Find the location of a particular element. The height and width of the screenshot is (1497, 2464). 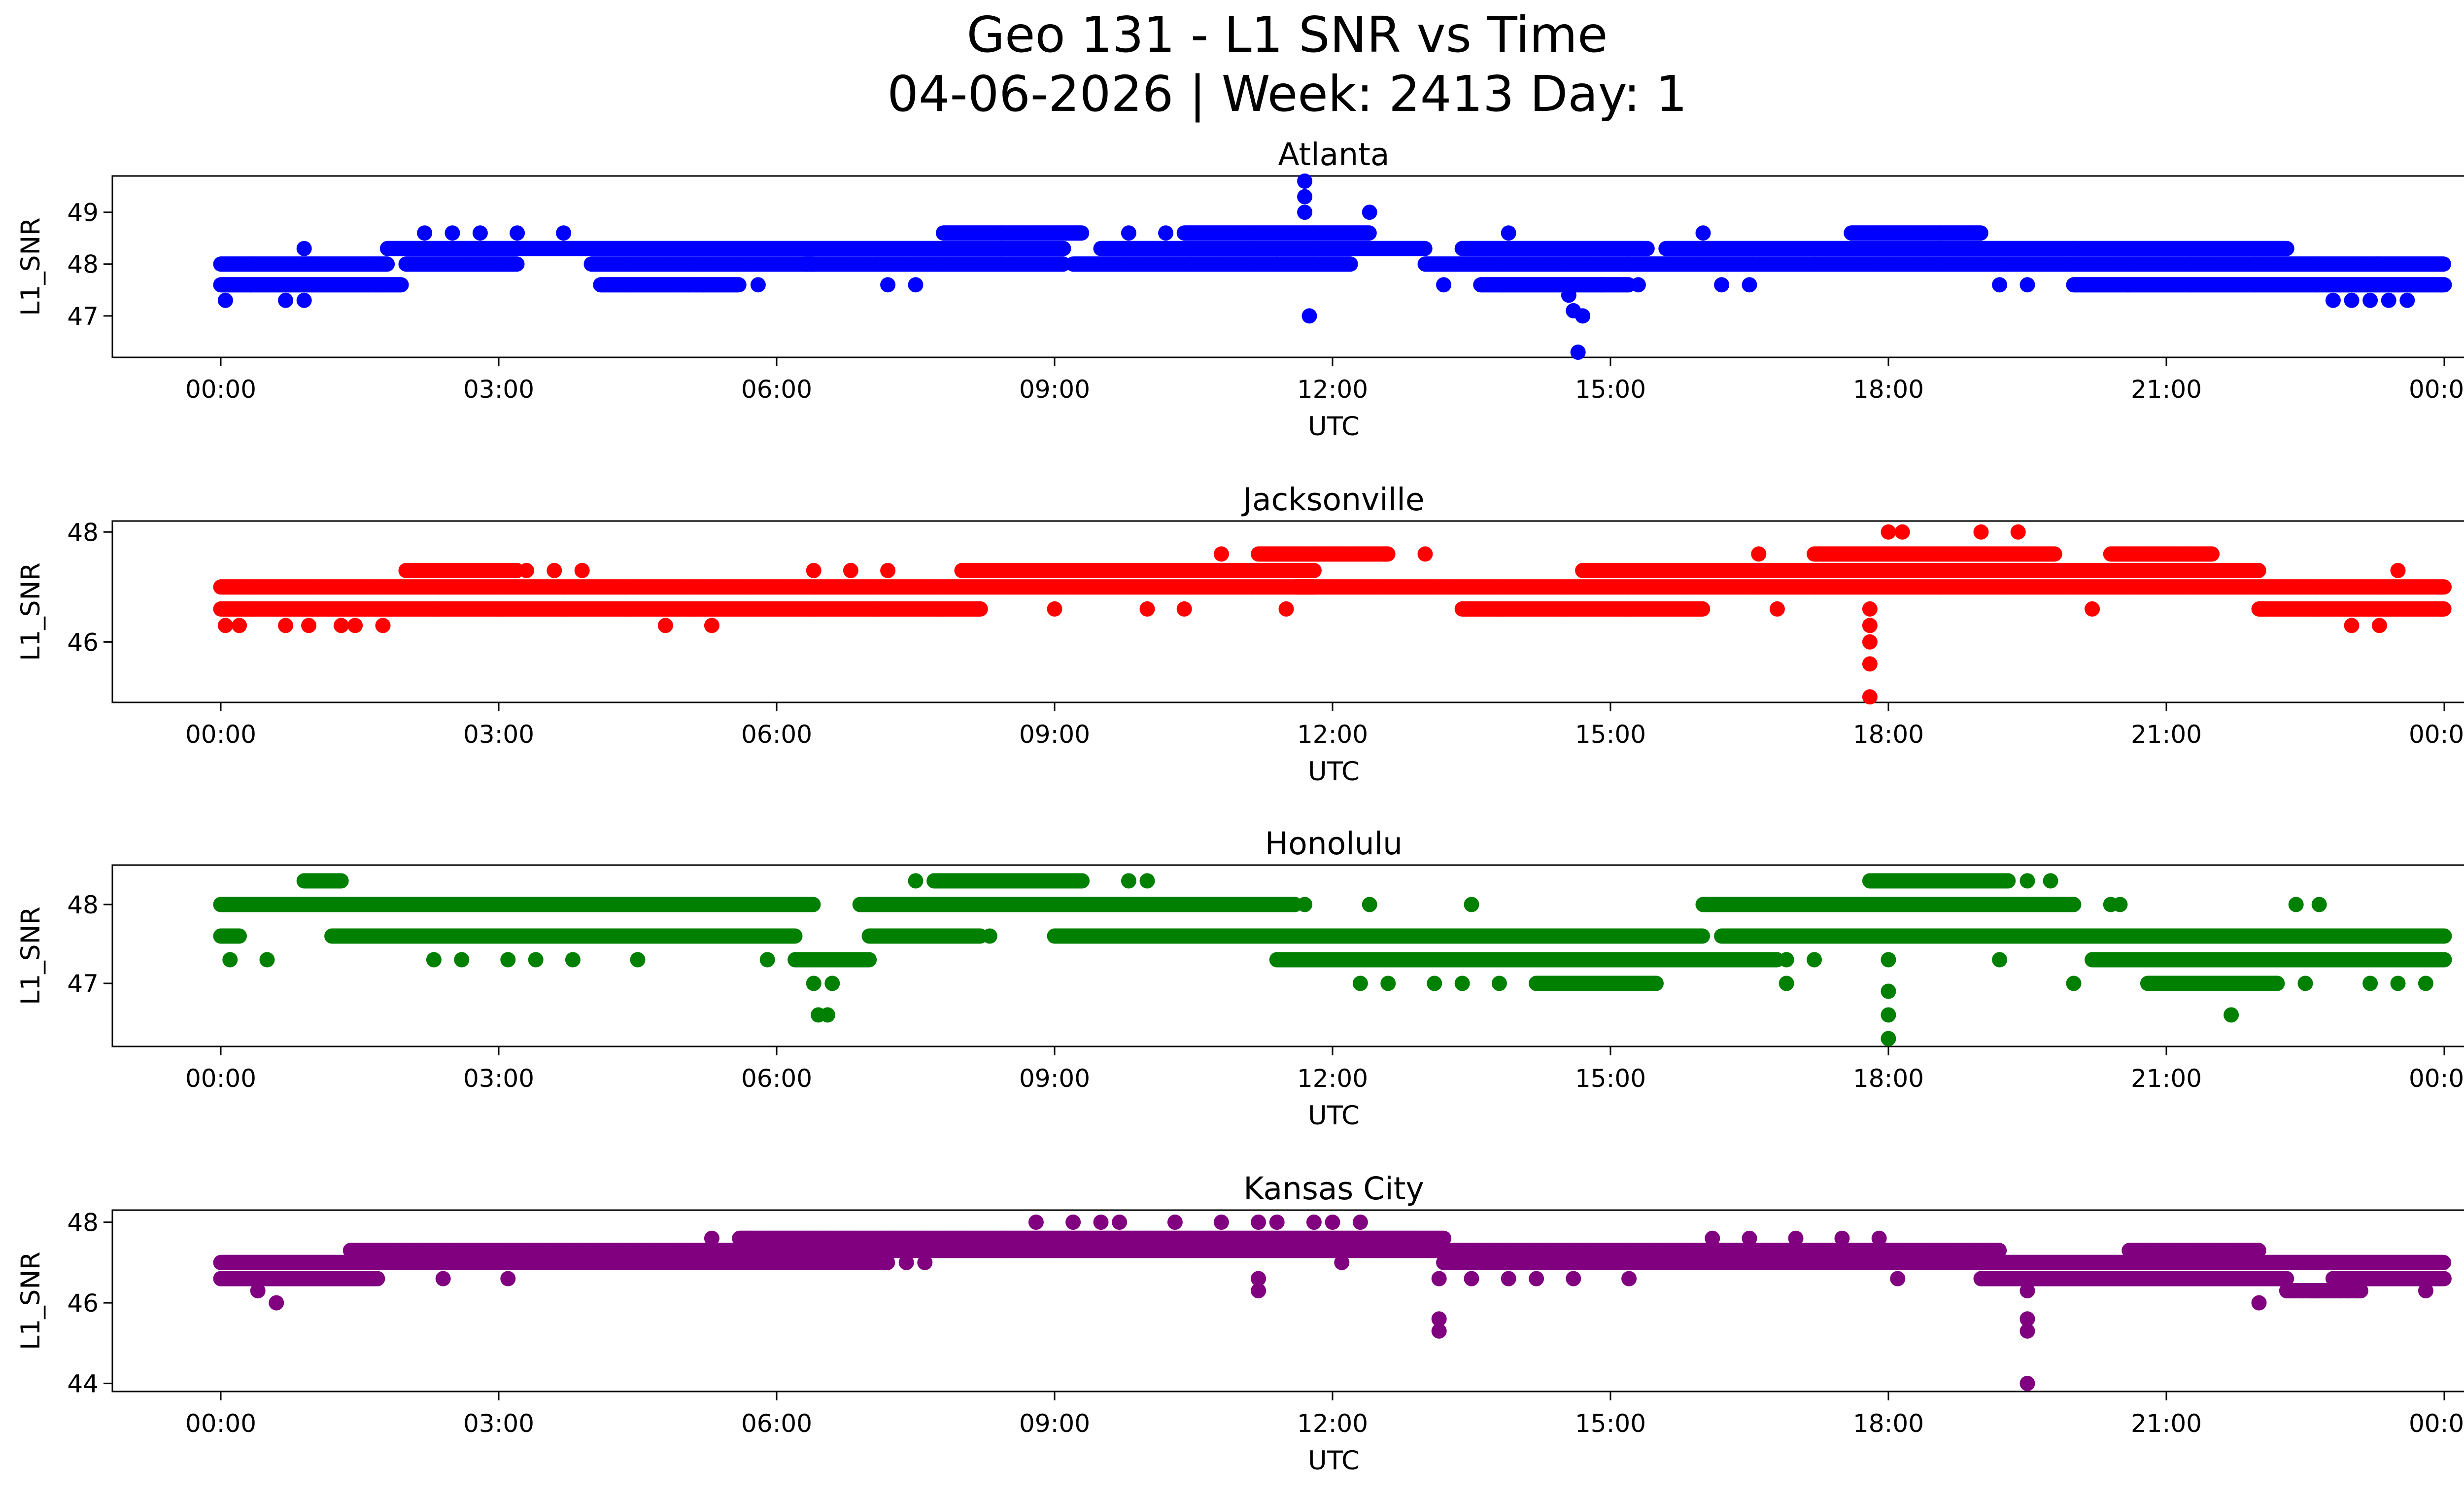

figure-title-line1: Geo 131 - L1 SNR vs Time is located at coordinates (1287, 35).